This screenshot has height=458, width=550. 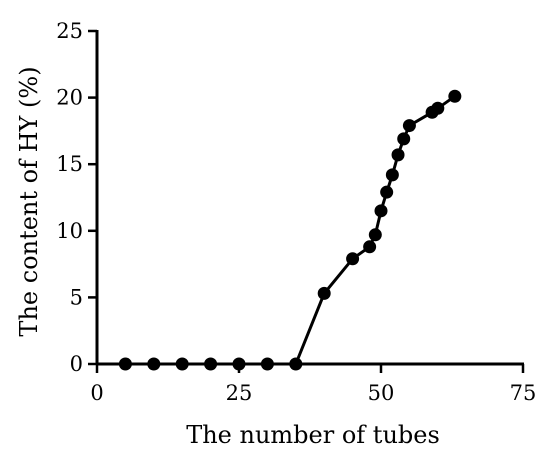 I want to click on y-tick-label: 15, so click(x=69, y=164).